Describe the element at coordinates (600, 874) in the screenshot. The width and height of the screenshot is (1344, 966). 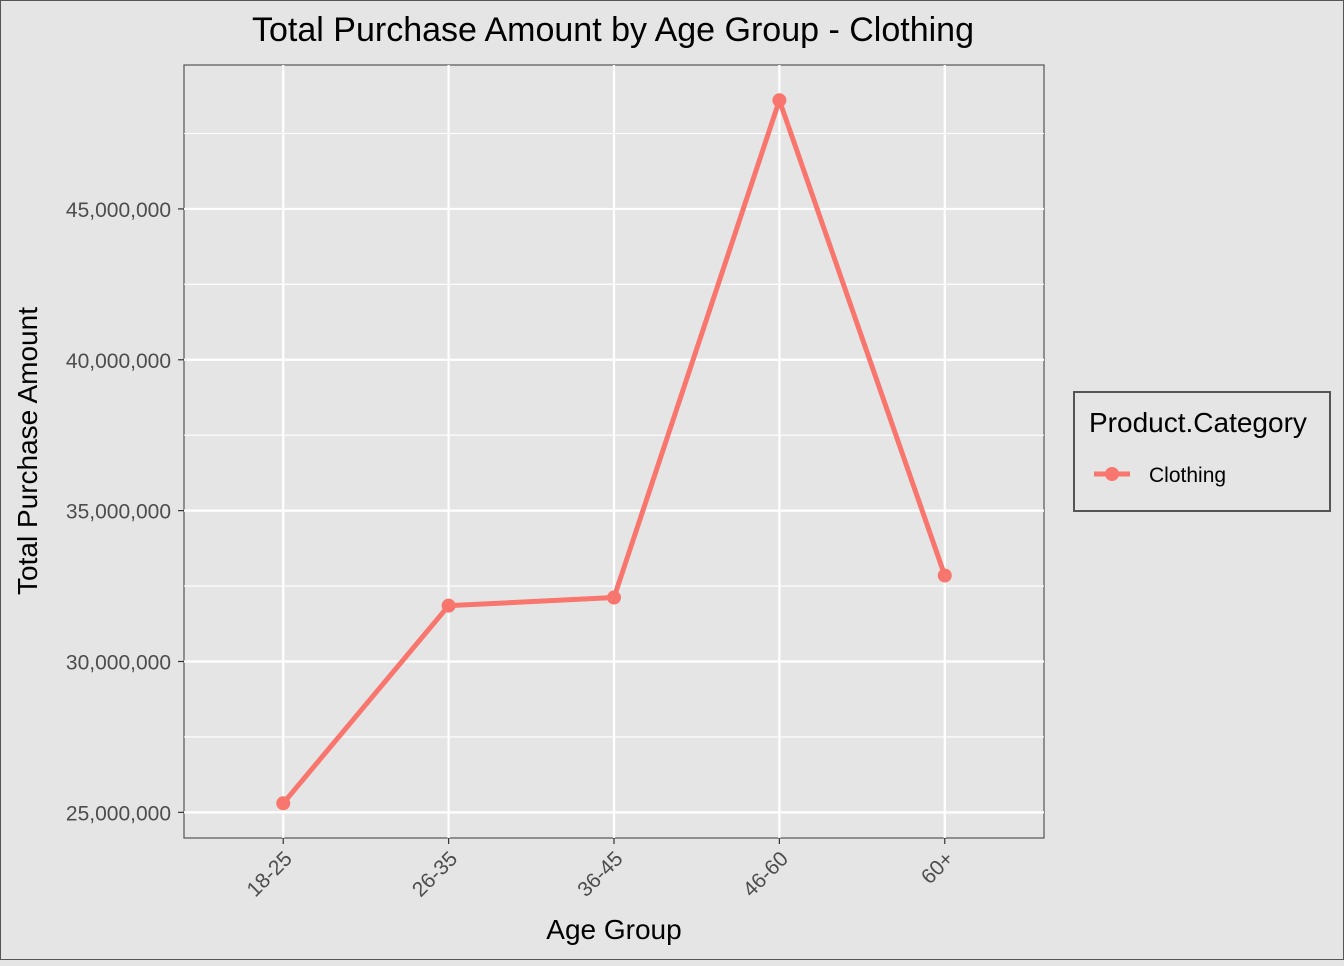
I see `x-tick-label: 36-45` at that location.